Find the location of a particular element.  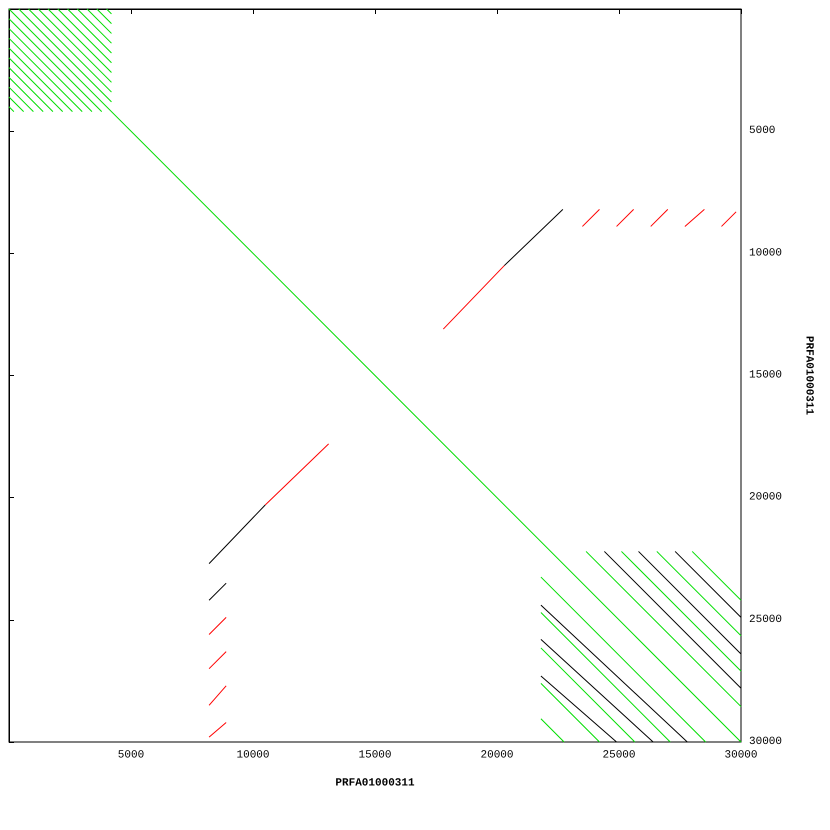

x-axis-title: PRFA01000311 is located at coordinates (375, 784).